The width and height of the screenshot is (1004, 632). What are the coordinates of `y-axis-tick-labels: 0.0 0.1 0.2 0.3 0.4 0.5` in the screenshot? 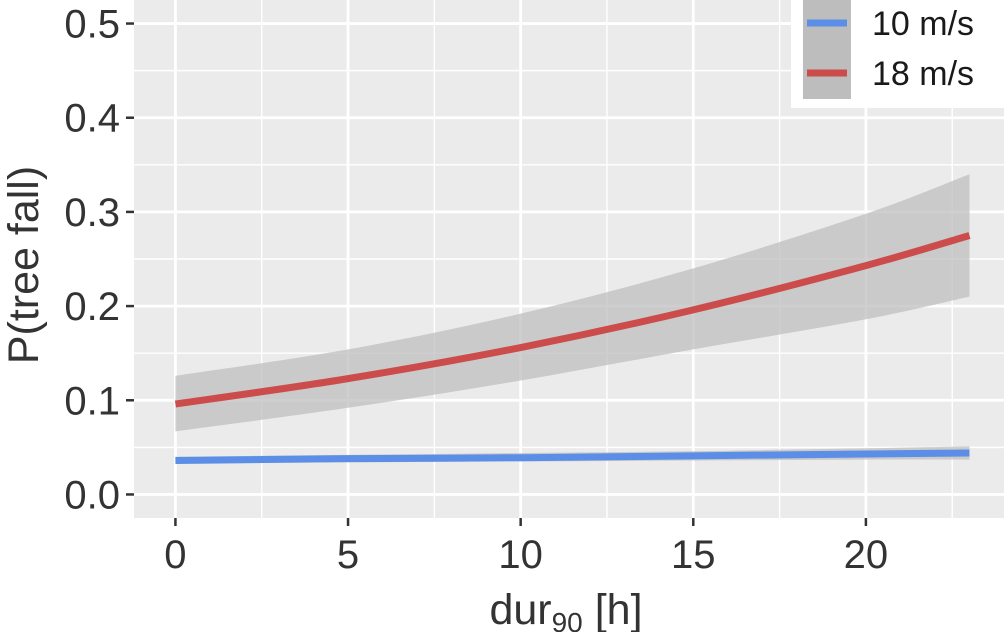 It's located at (92, 260).